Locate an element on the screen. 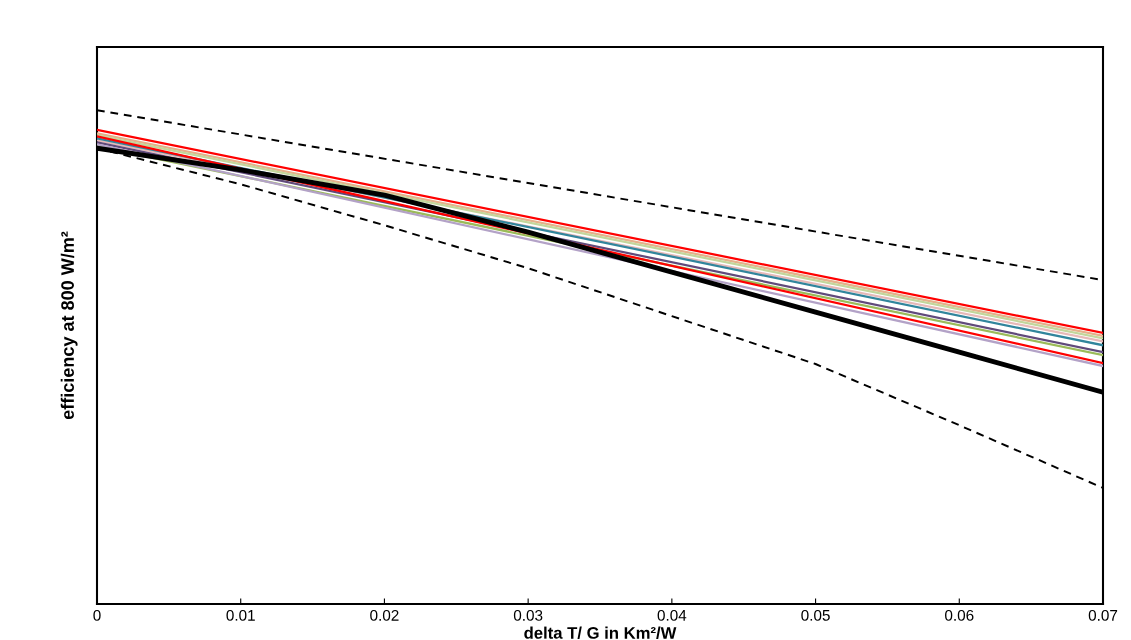  x-tick-label: 0.02 is located at coordinates (384, 615).